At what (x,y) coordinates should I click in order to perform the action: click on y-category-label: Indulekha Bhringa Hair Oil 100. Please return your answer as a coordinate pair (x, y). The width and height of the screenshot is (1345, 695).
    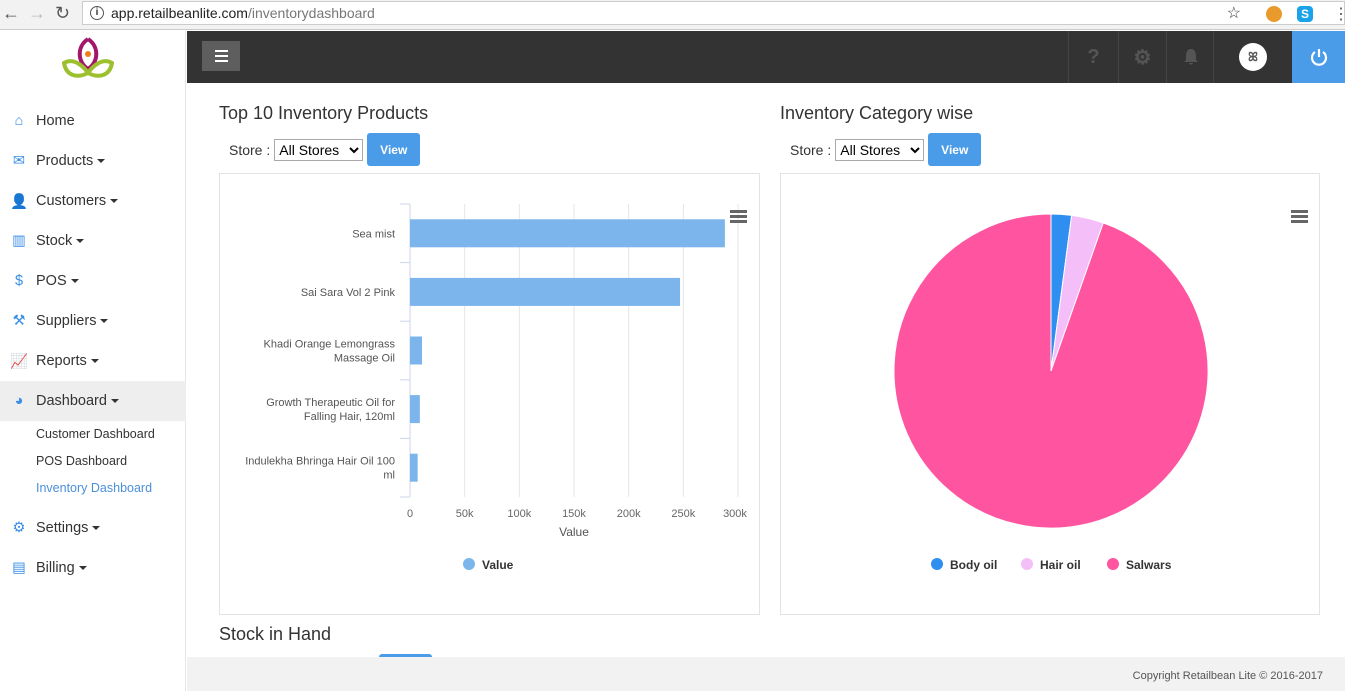
    Looking at the image, I should click on (320, 462).